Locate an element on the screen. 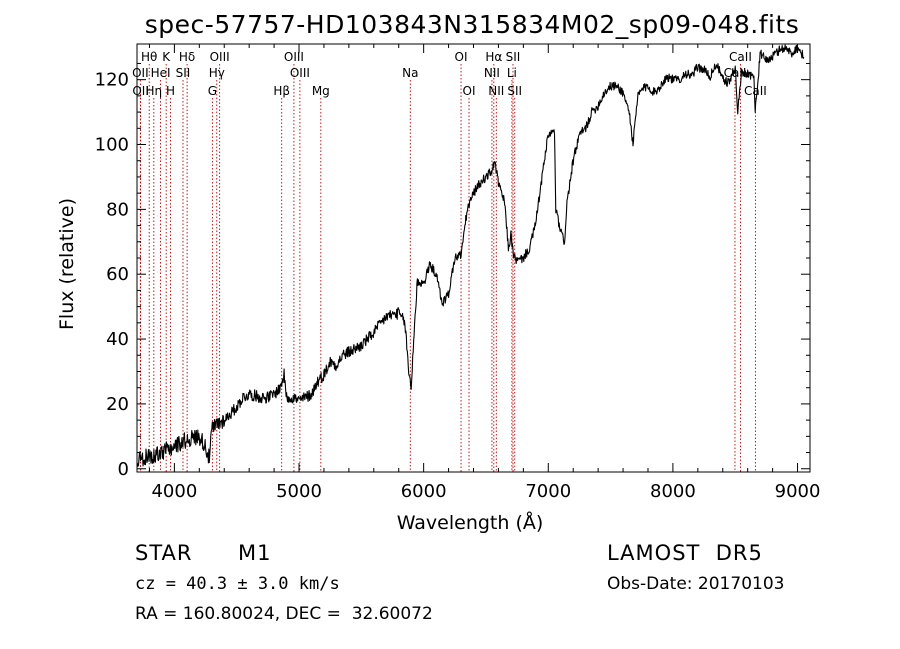 The width and height of the screenshot is (900, 649). y-tick-label: 60 is located at coordinates (117, 274).